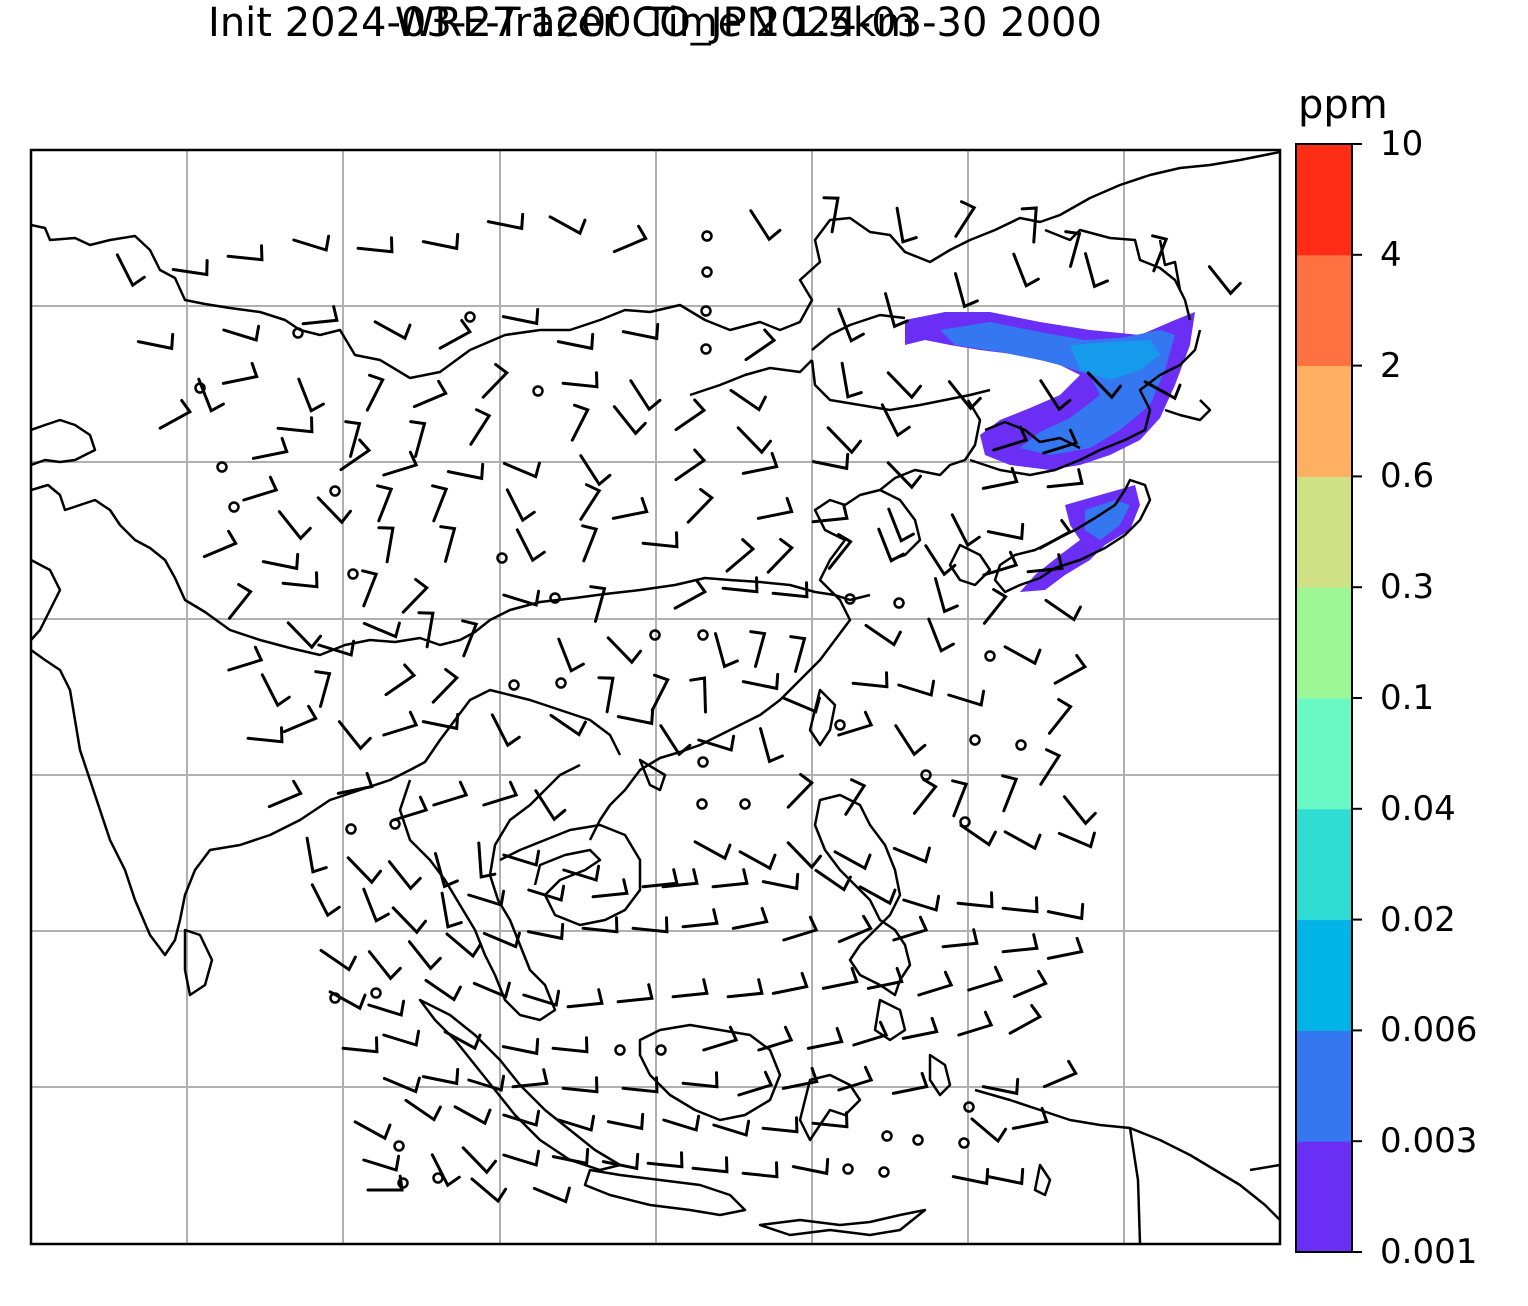 Image resolution: width=1528 pixels, height=1306 pixels. What do you see at coordinates (1407, 698) in the screenshot?
I see `colorbar-tick-label: 0.1` at bounding box center [1407, 698].